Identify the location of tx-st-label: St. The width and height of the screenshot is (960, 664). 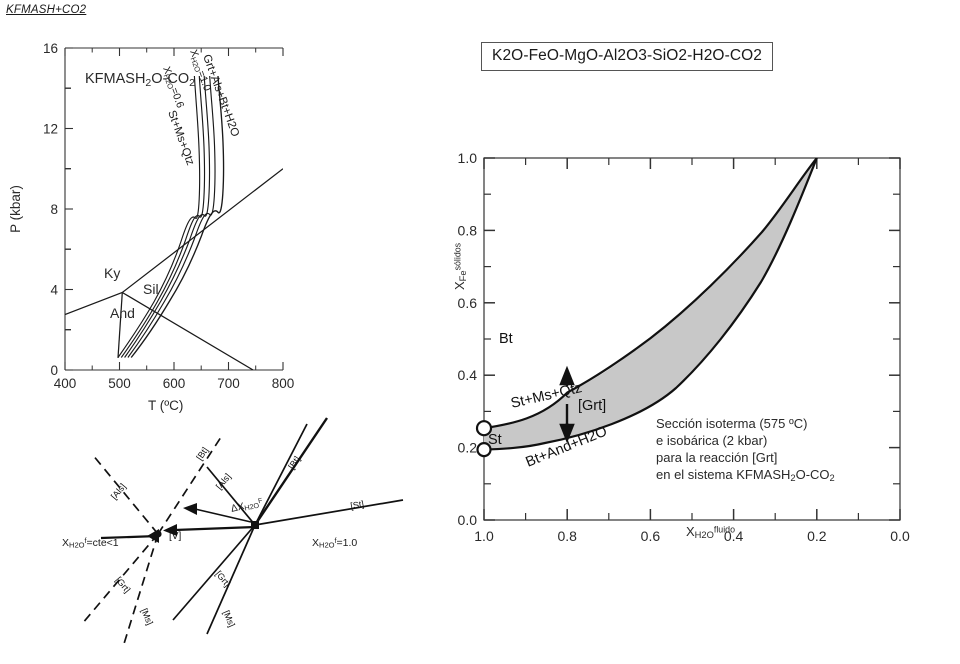
(495, 440).